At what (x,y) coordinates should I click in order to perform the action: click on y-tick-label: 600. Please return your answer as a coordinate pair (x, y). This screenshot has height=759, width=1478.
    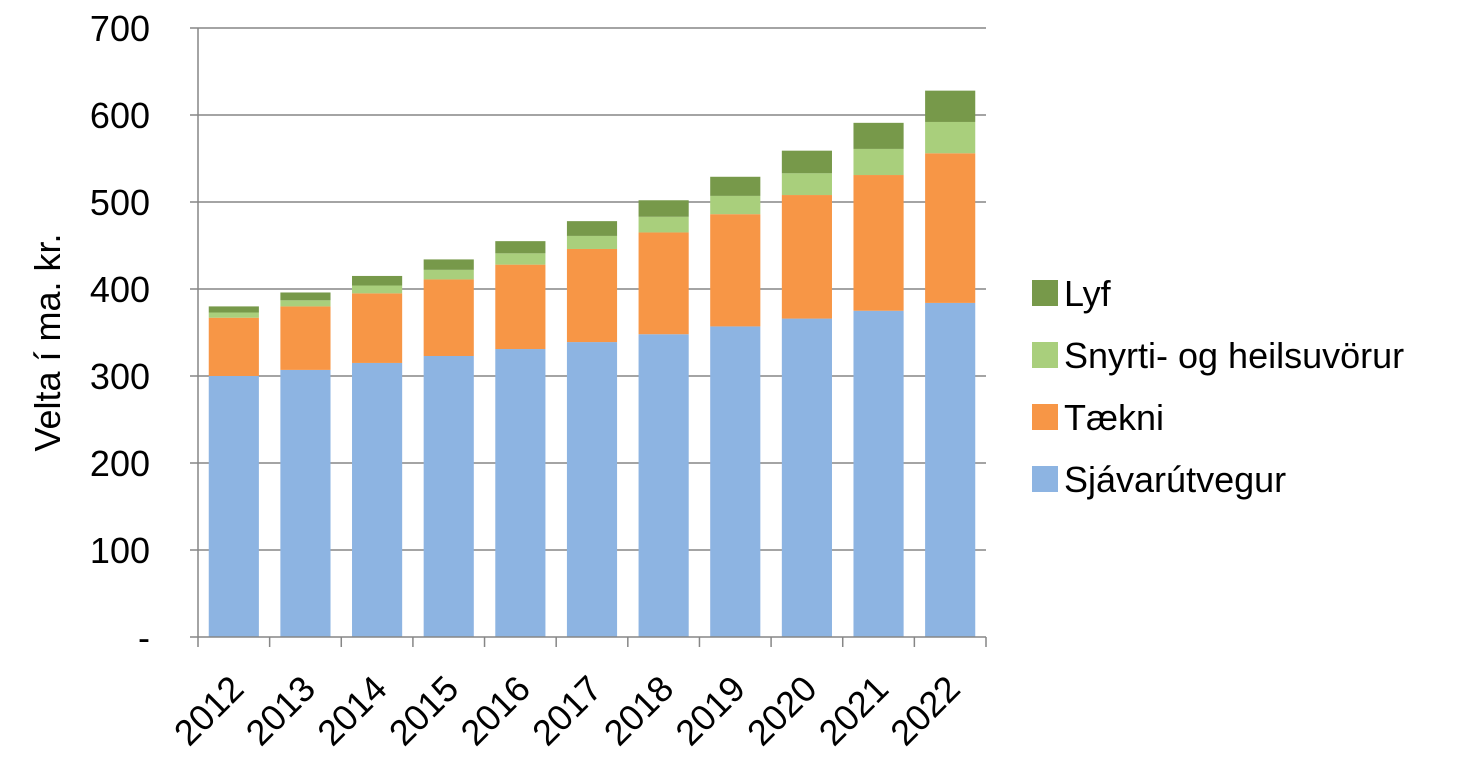
    Looking at the image, I should click on (120, 115).